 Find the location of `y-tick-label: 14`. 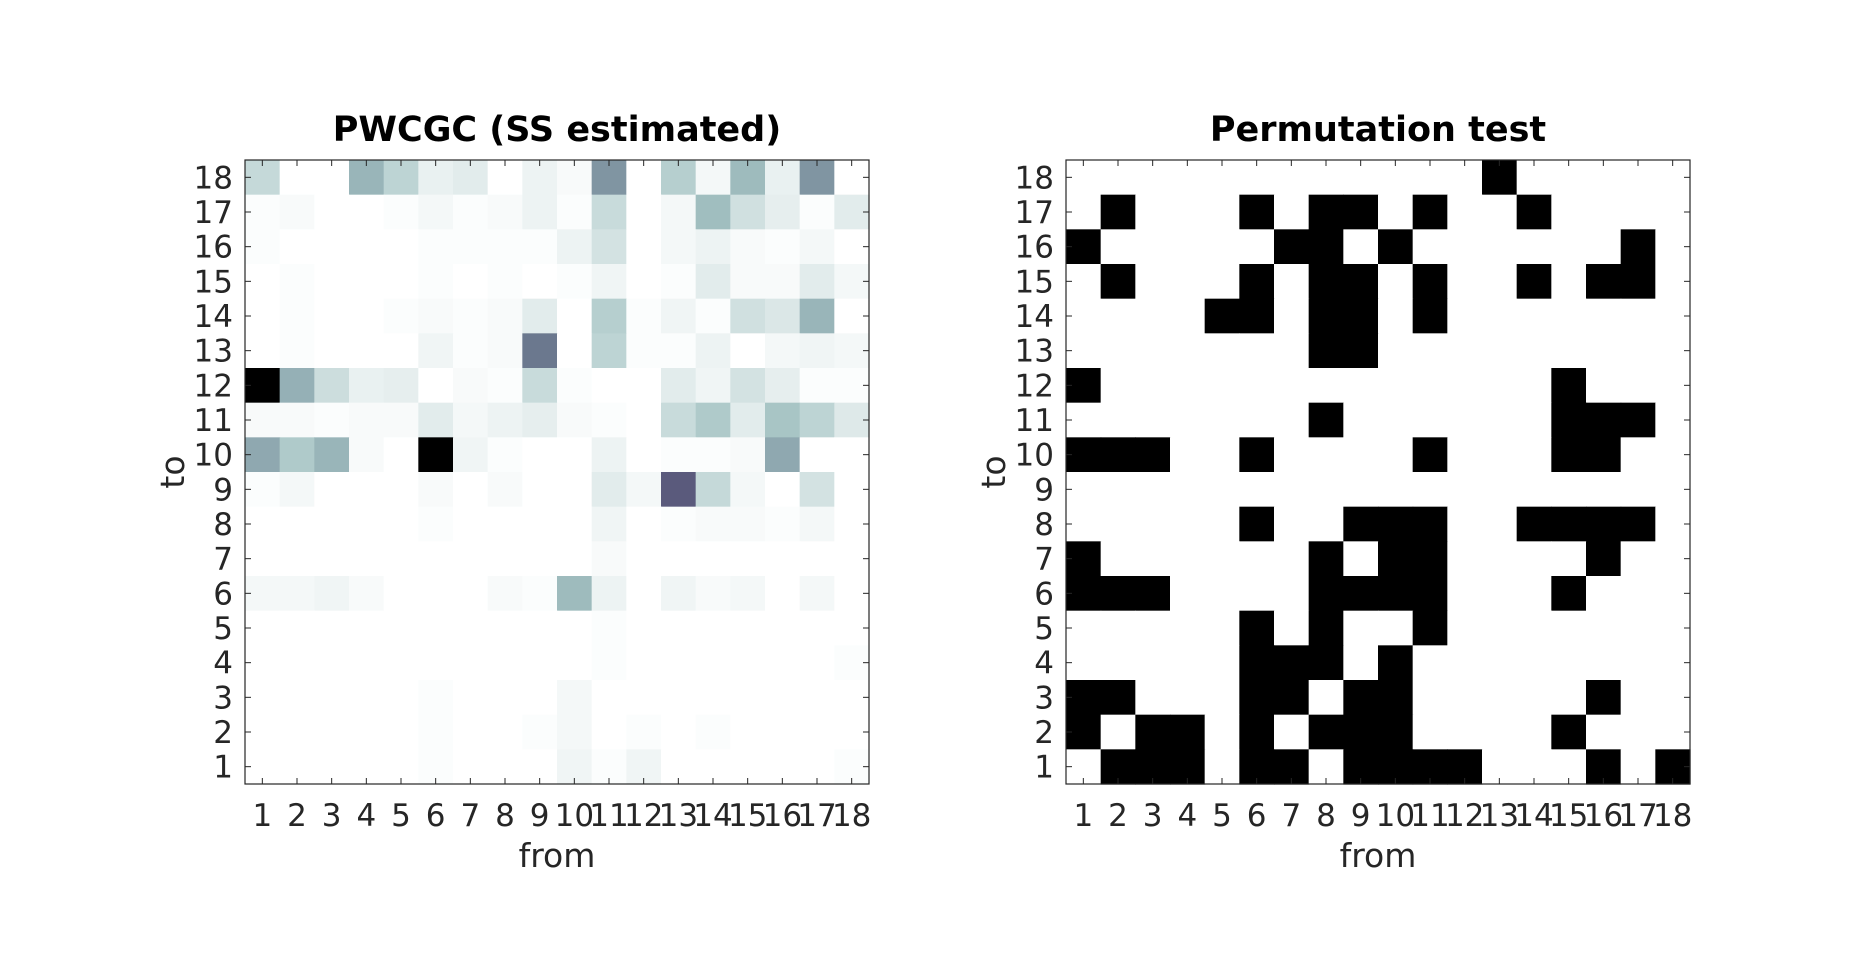

y-tick-label: 14 is located at coordinates (213, 317).